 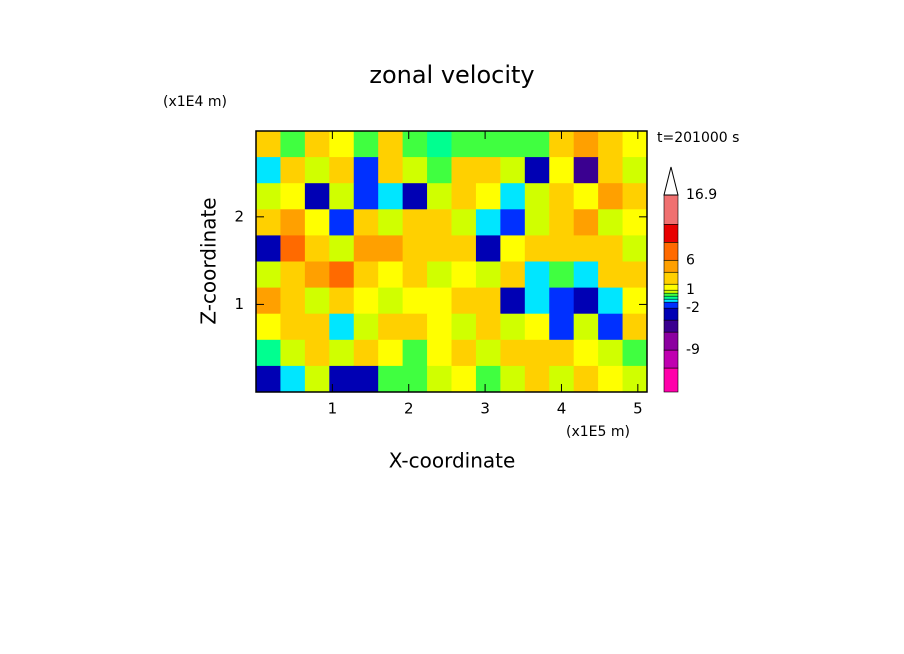 I want to click on colorbar-label: 6, so click(x=690, y=260).